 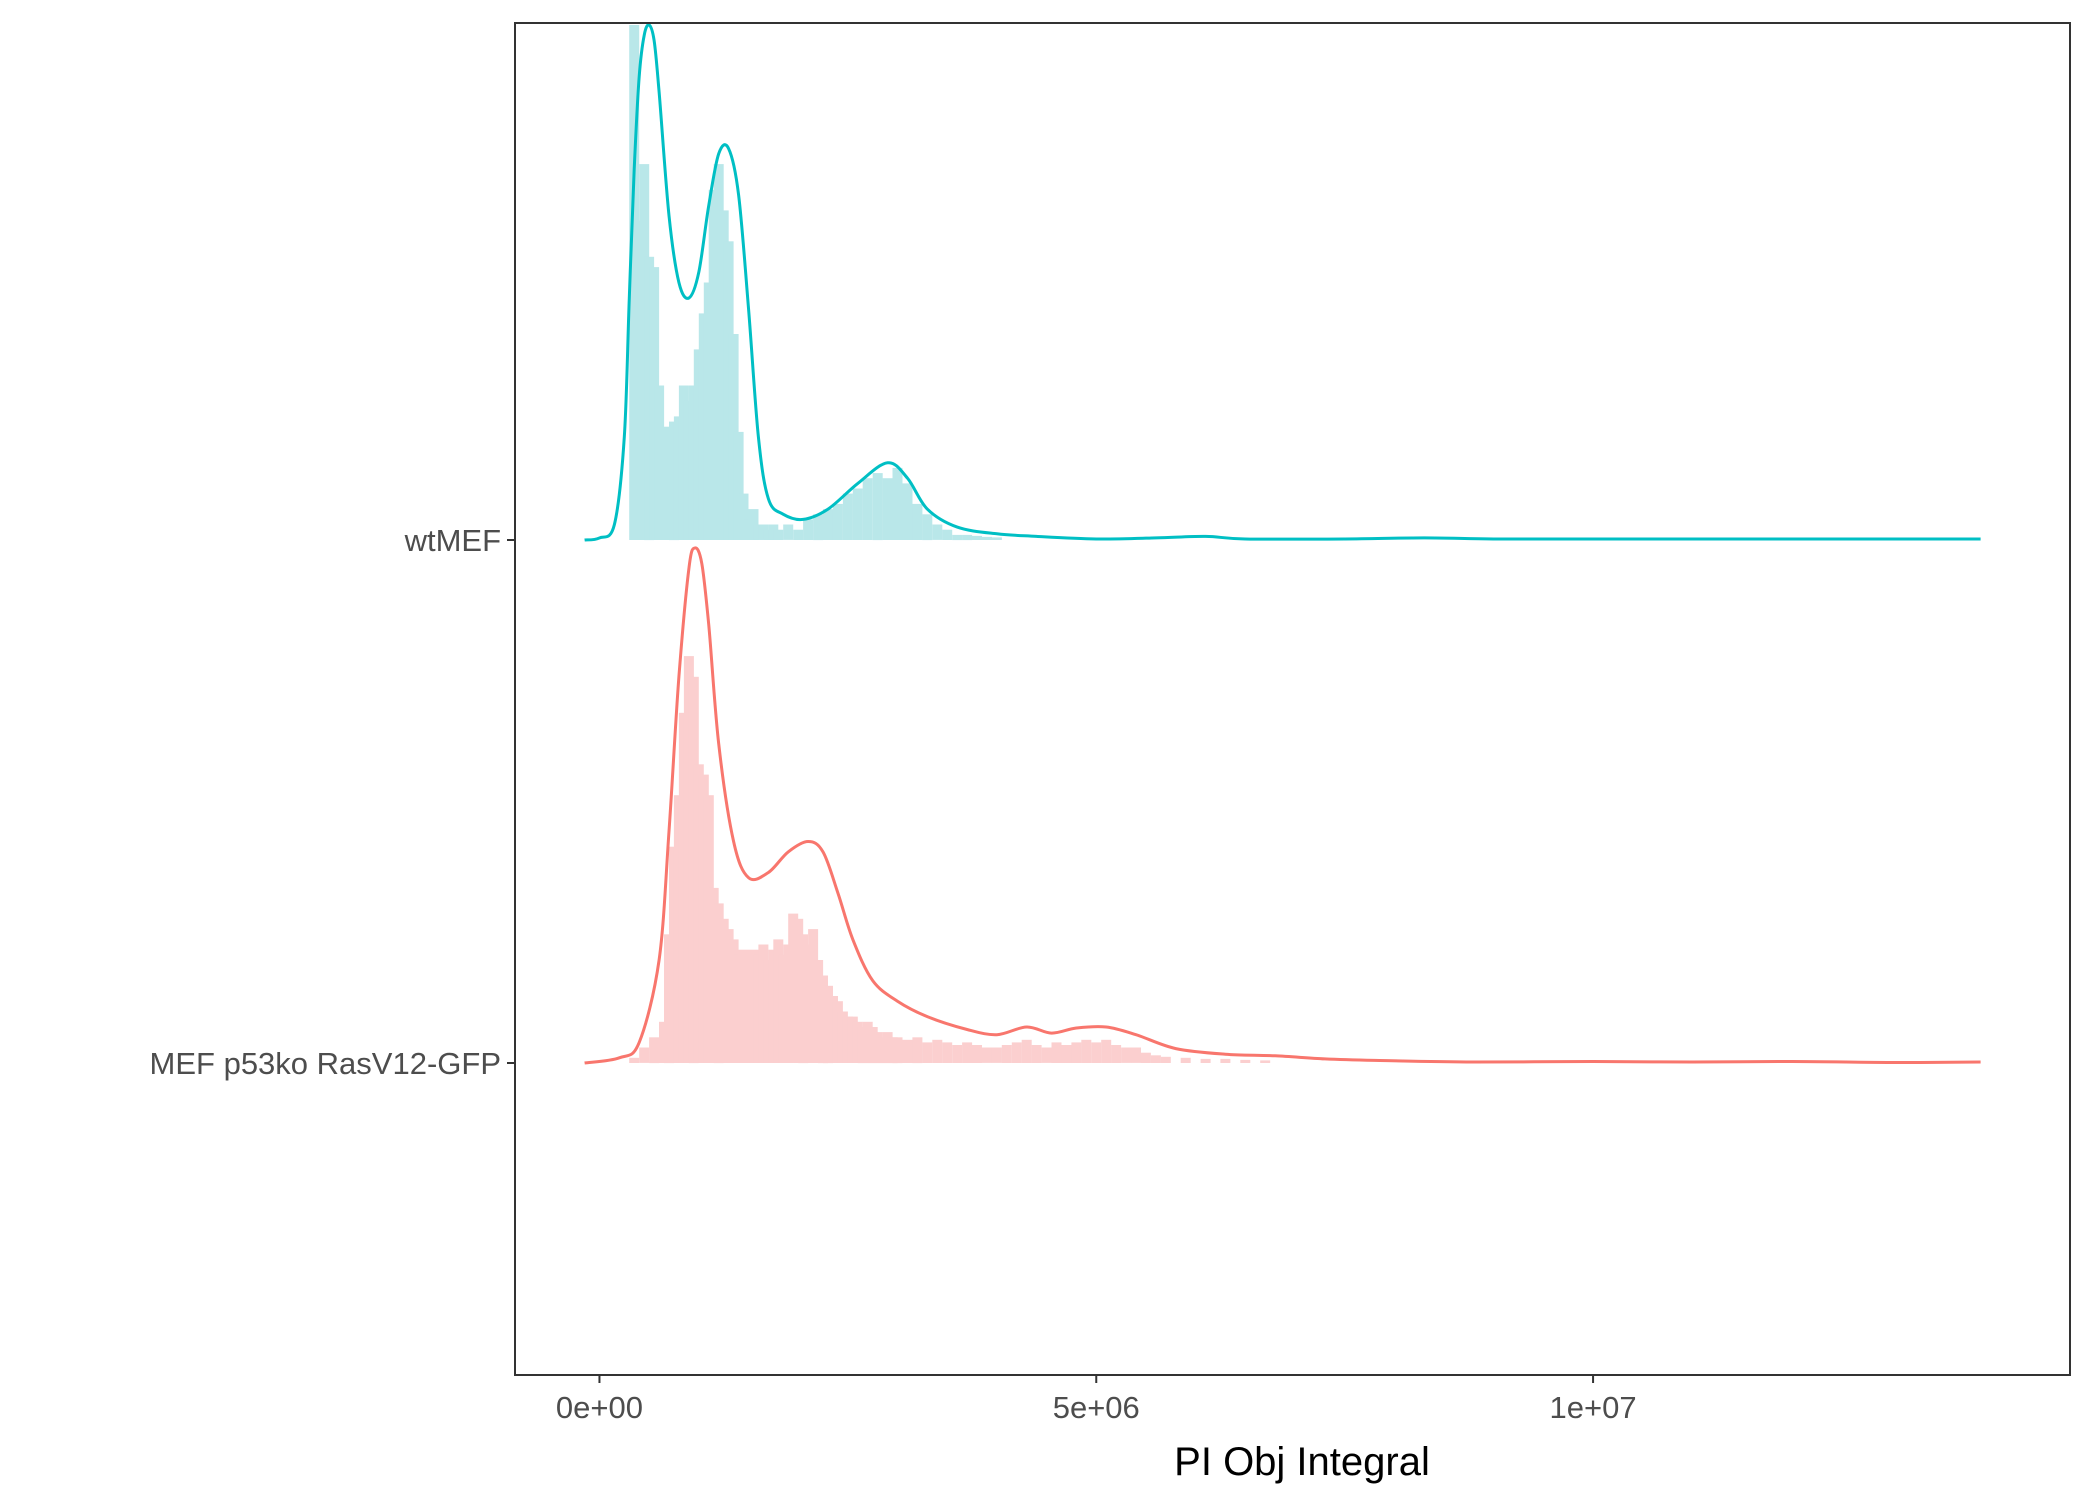 I want to click on y-tick-label: MEF p53ko RasV12-GFP, so click(x=325, y=1063).